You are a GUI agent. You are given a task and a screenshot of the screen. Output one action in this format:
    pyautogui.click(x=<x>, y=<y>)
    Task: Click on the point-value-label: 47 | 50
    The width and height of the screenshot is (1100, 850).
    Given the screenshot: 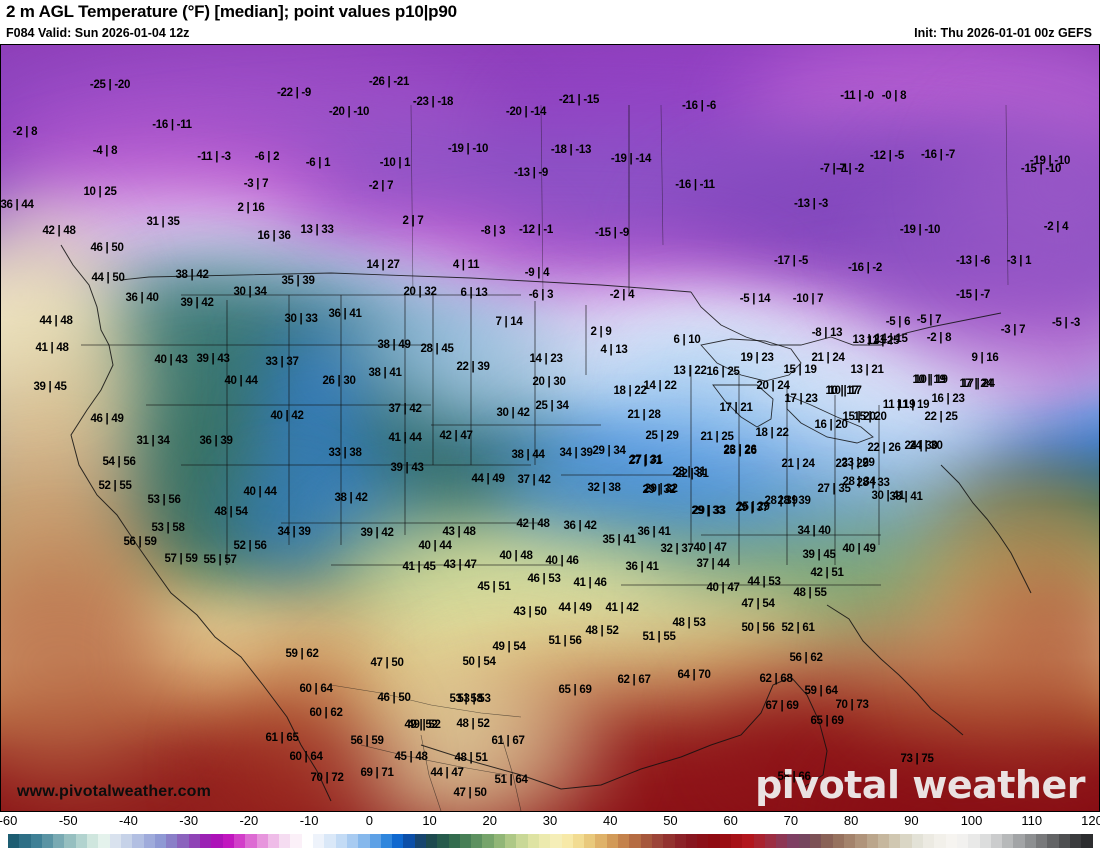 What is the action you would take?
    pyautogui.click(x=387, y=663)
    